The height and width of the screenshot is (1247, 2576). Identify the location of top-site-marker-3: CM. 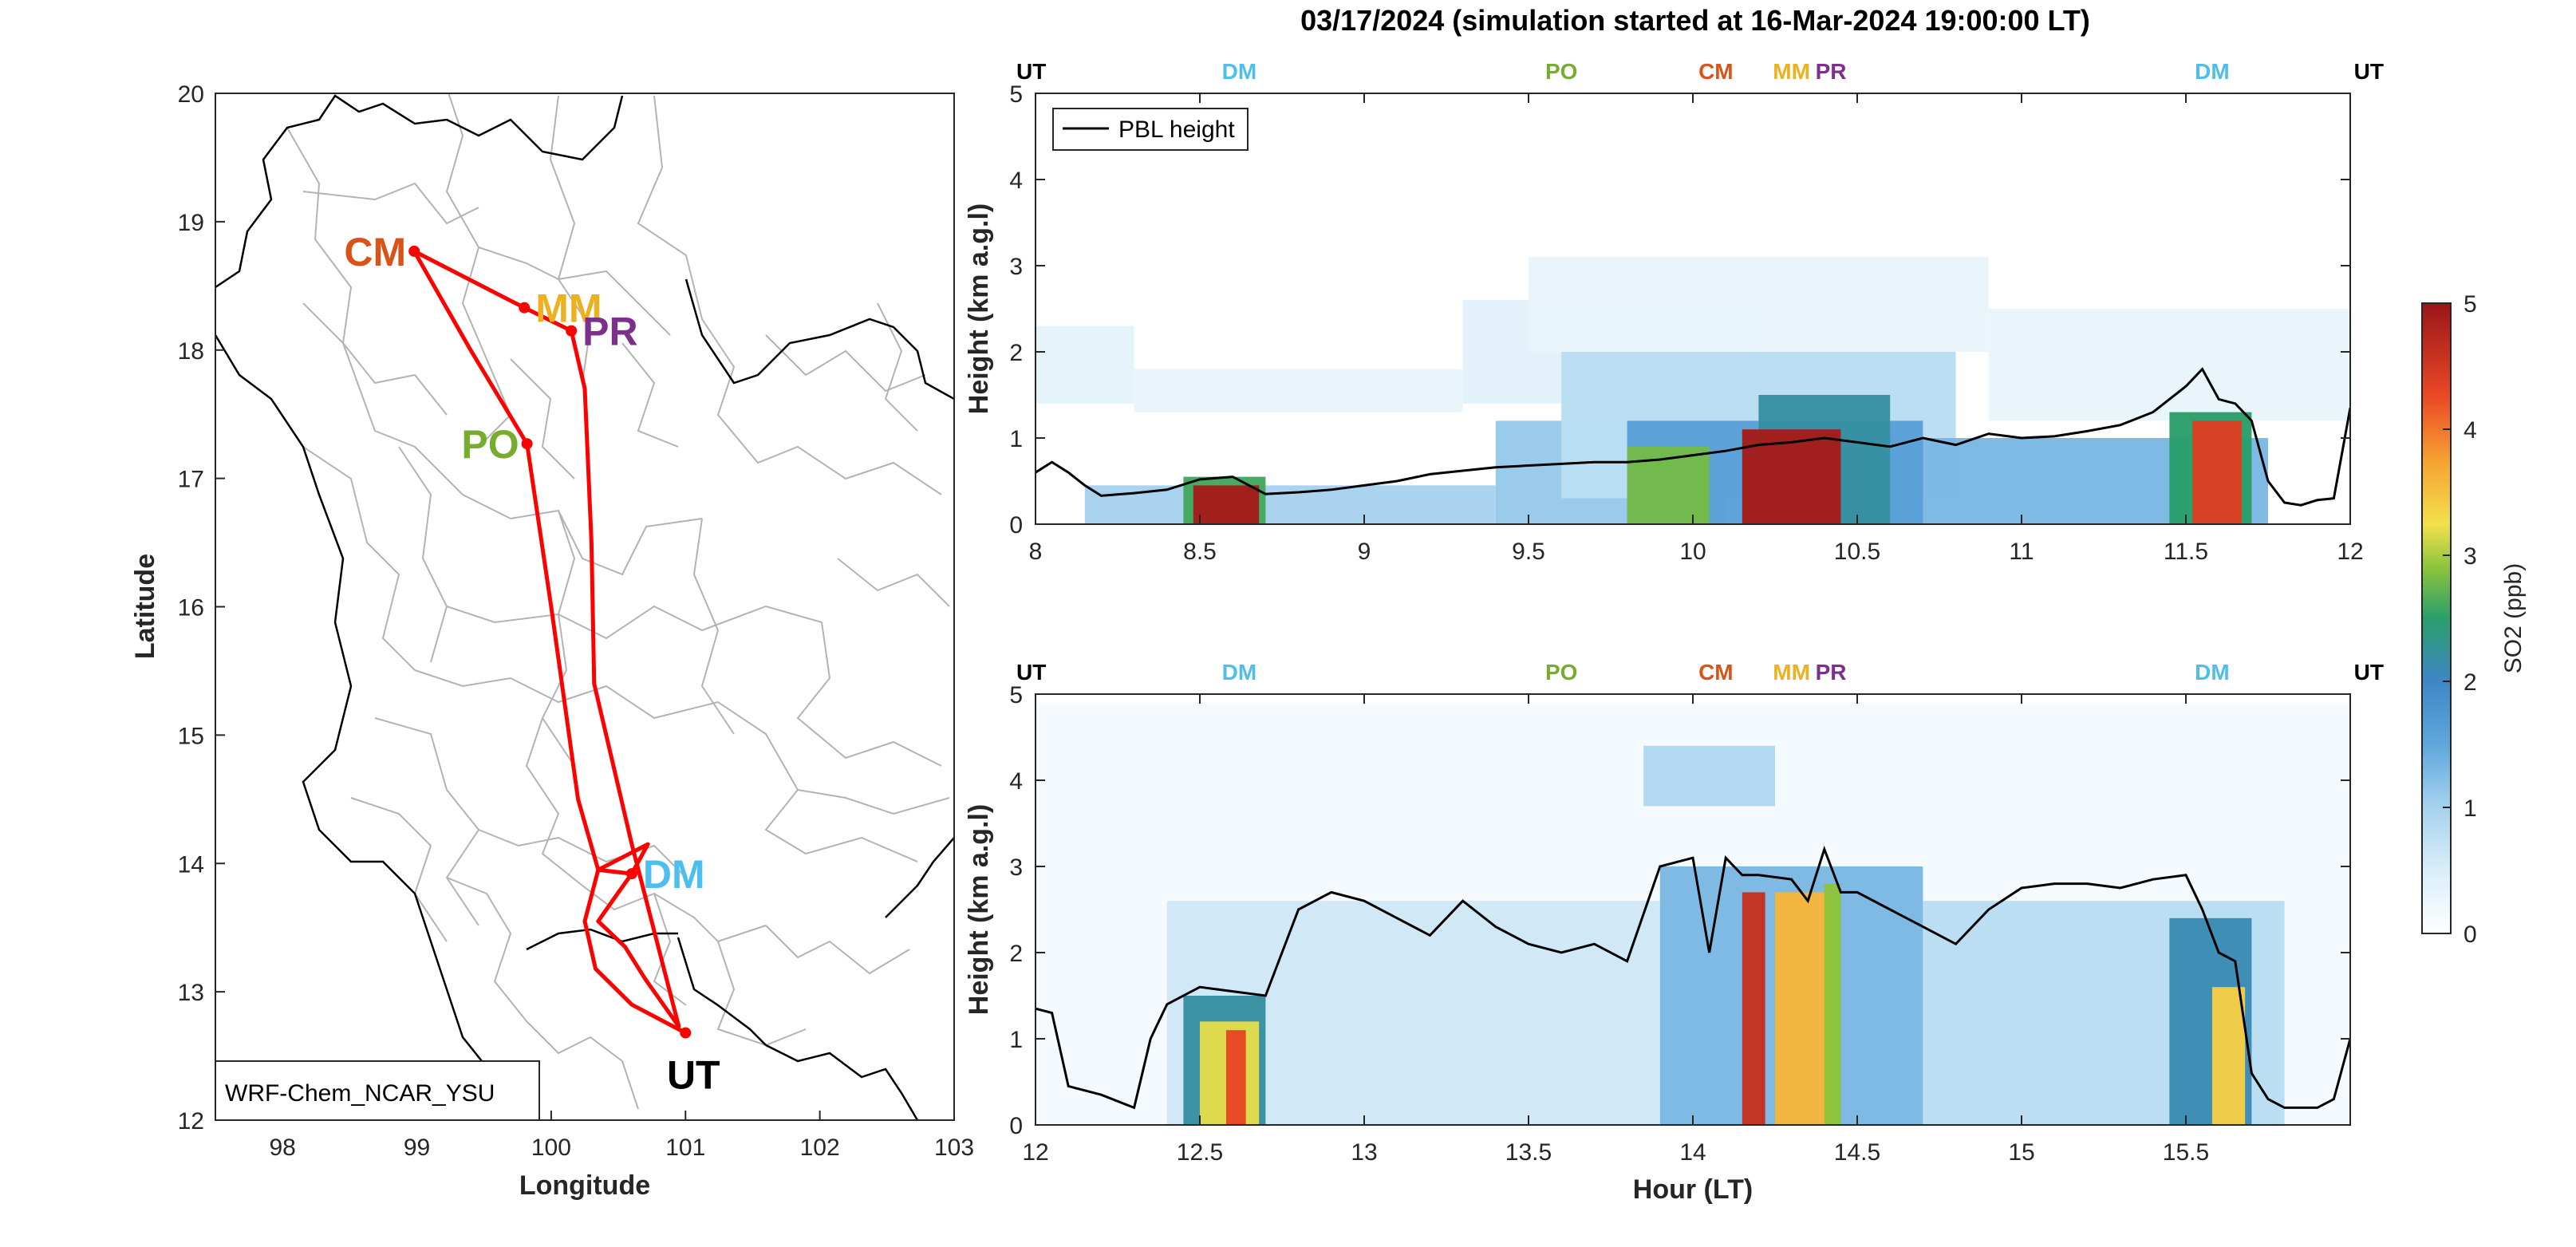
(1716, 72).